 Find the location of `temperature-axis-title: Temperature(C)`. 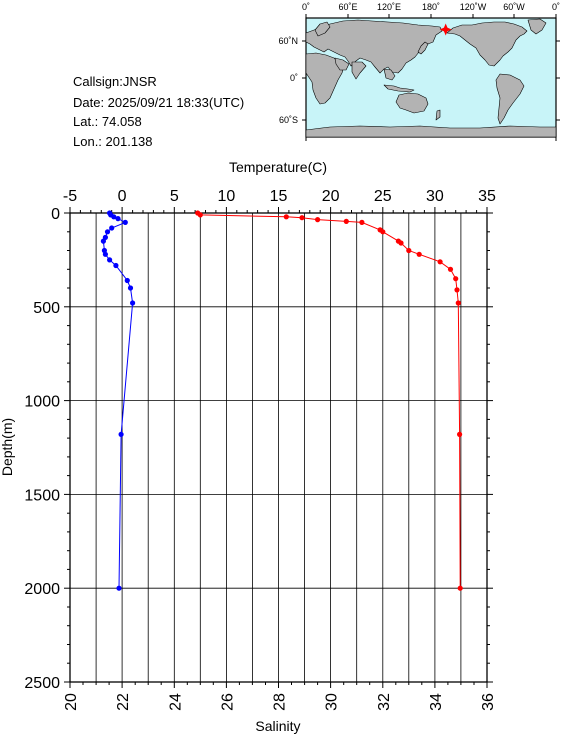

temperature-axis-title: Temperature(C) is located at coordinates (278, 167).